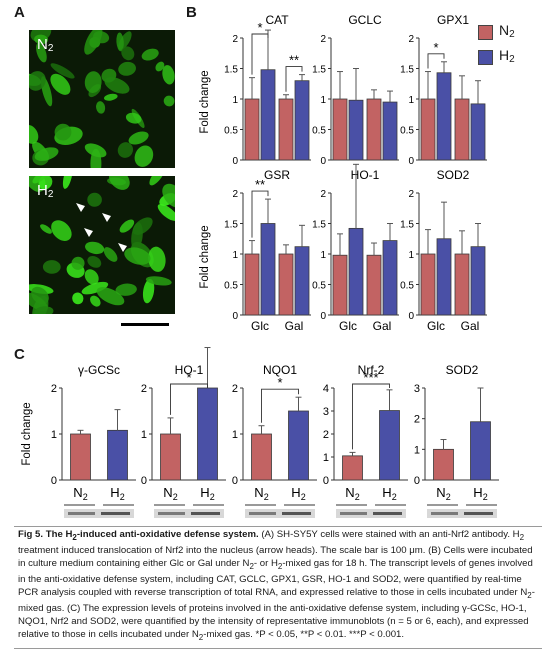 The width and height of the screenshot is (554, 654). I want to click on legend: N2 H2, so click(513, 47).